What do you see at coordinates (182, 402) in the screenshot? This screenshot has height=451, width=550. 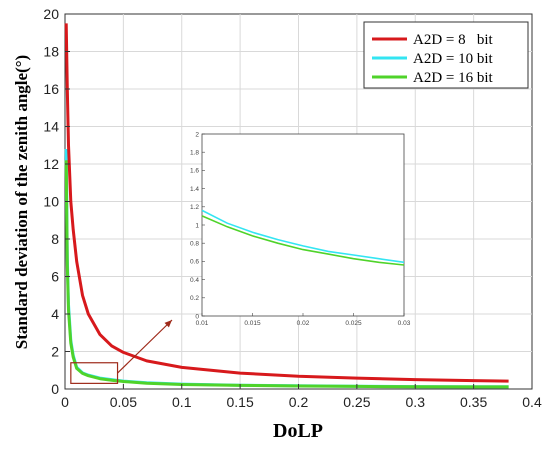 I see `x-tick-label: 0.1` at bounding box center [182, 402].